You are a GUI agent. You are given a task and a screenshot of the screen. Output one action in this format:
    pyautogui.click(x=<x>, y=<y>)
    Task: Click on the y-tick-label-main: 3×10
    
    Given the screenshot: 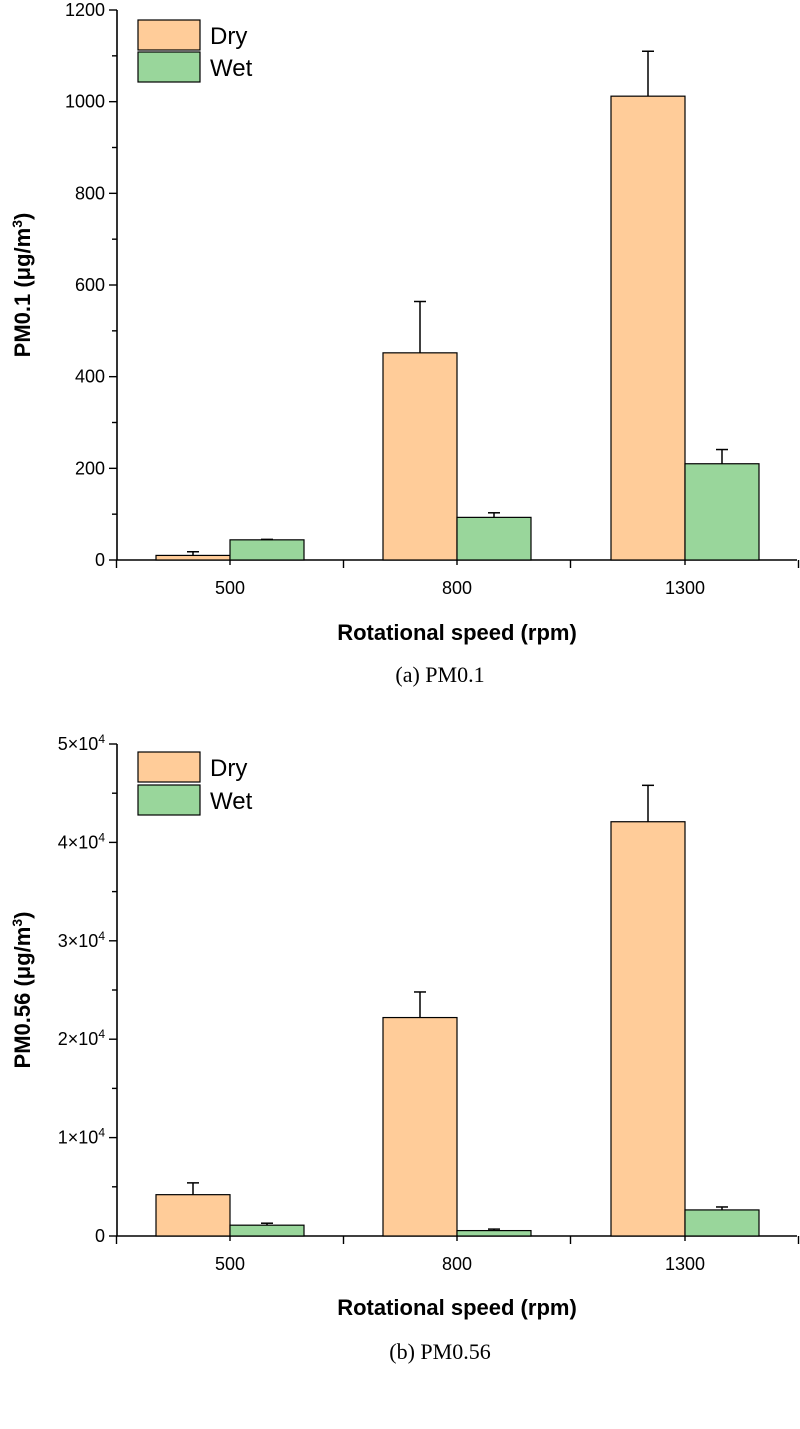 What is the action you would take?
    pyautogui.click(x=78, y=941)
    